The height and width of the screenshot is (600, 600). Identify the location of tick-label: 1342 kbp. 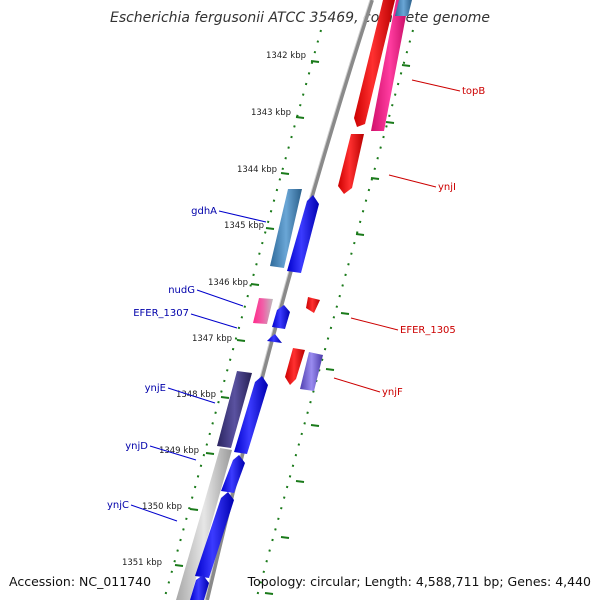
(286, 56).